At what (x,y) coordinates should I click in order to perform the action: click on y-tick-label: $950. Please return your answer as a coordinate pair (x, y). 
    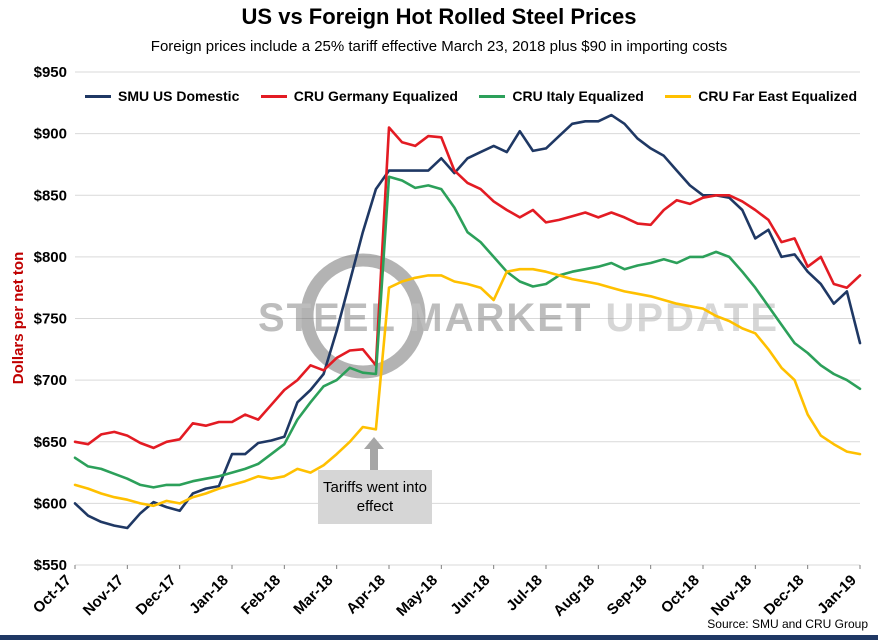
    Looking at the image, I should click on (50, 72).